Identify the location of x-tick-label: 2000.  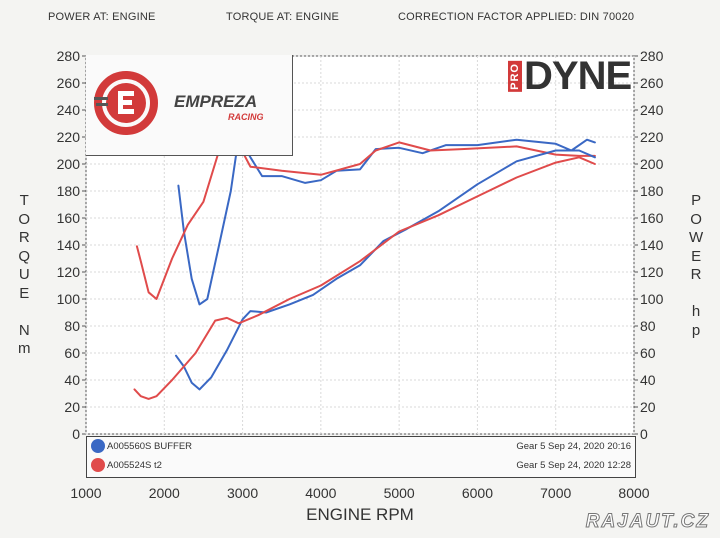
(164, 493).